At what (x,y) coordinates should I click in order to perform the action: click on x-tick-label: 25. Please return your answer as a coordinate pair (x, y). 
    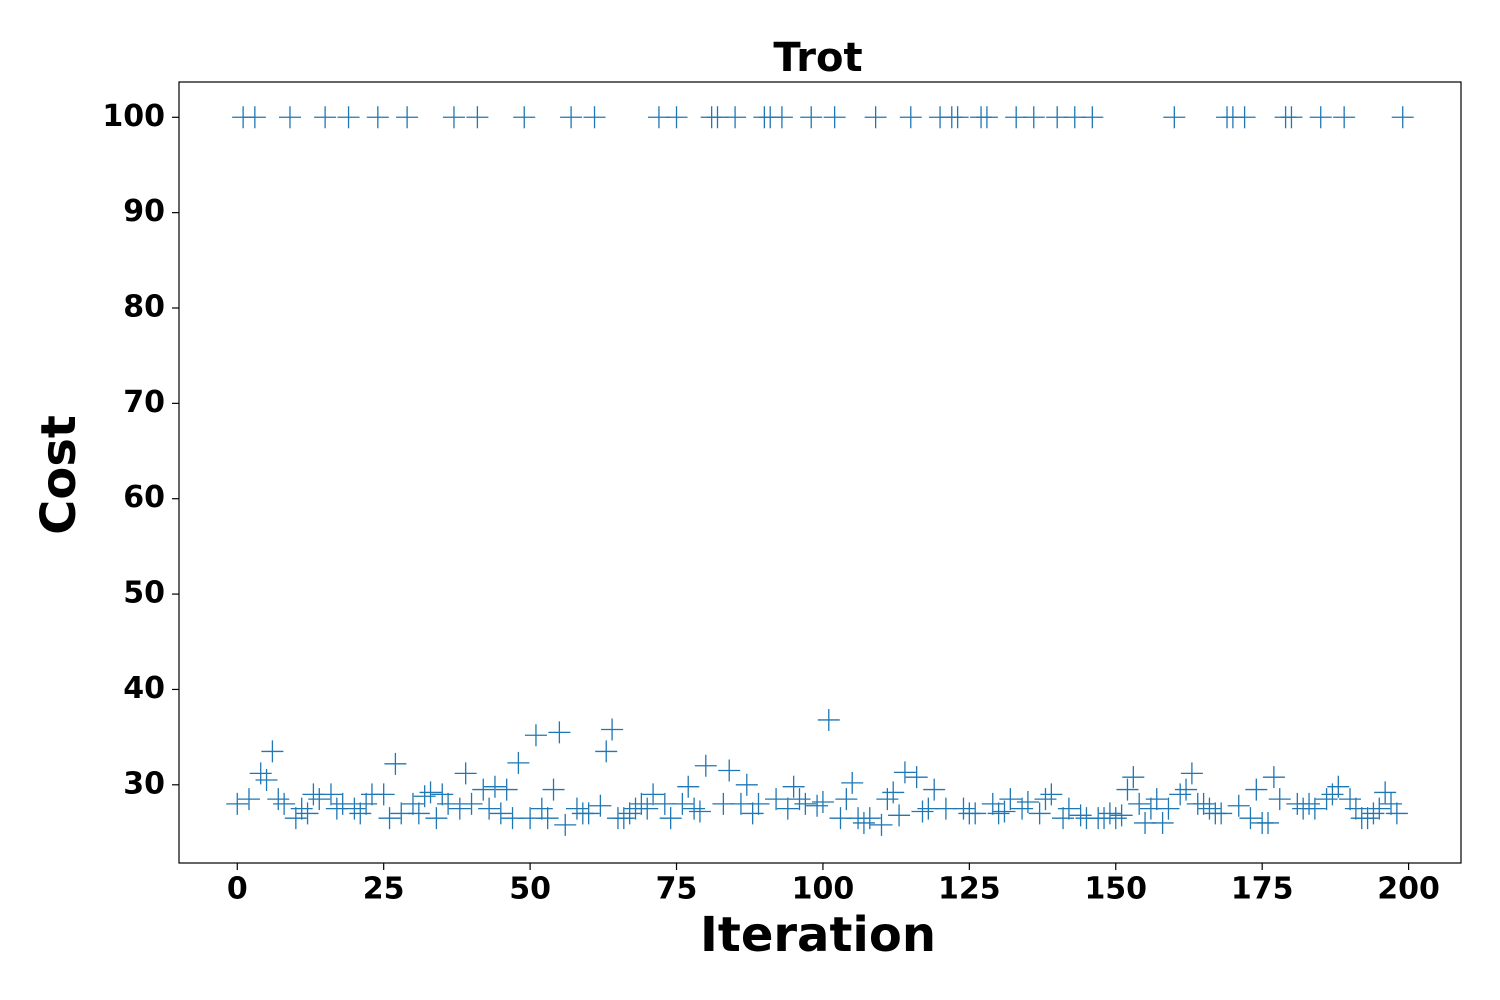
    Looking at the image, I should click on (384, 889).